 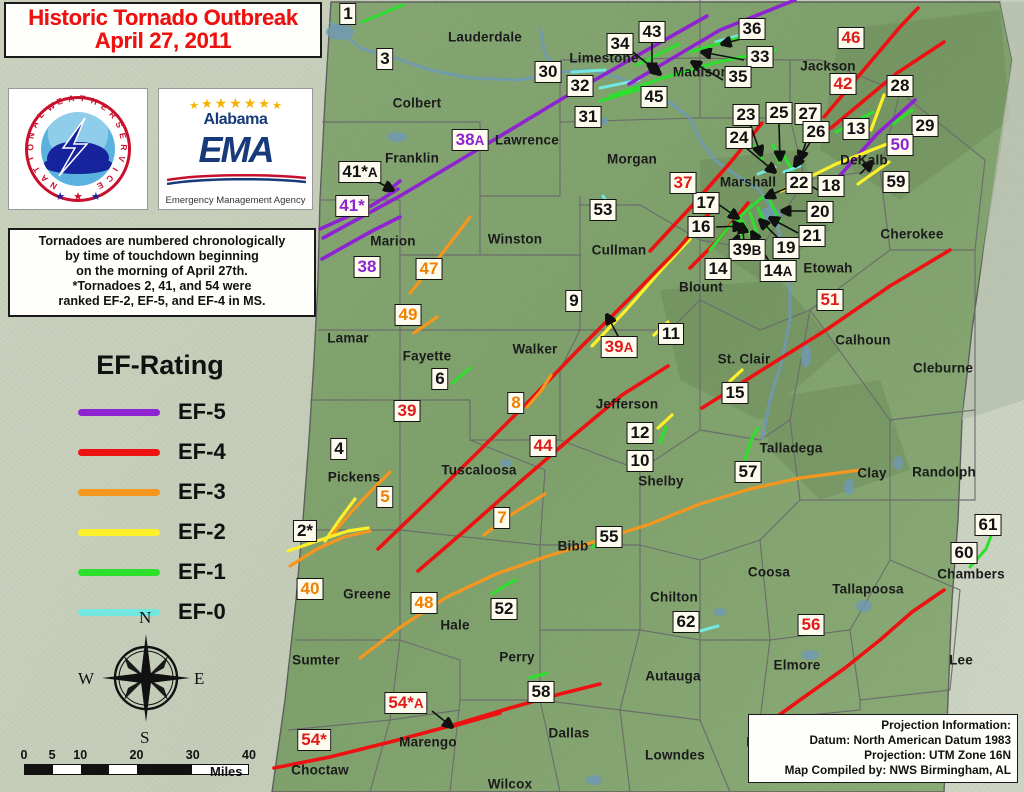 What do you see at coordinates (799, 183) in the screenshot?
I see `tornado-label-22: 22` at bounding box center [799, 183].